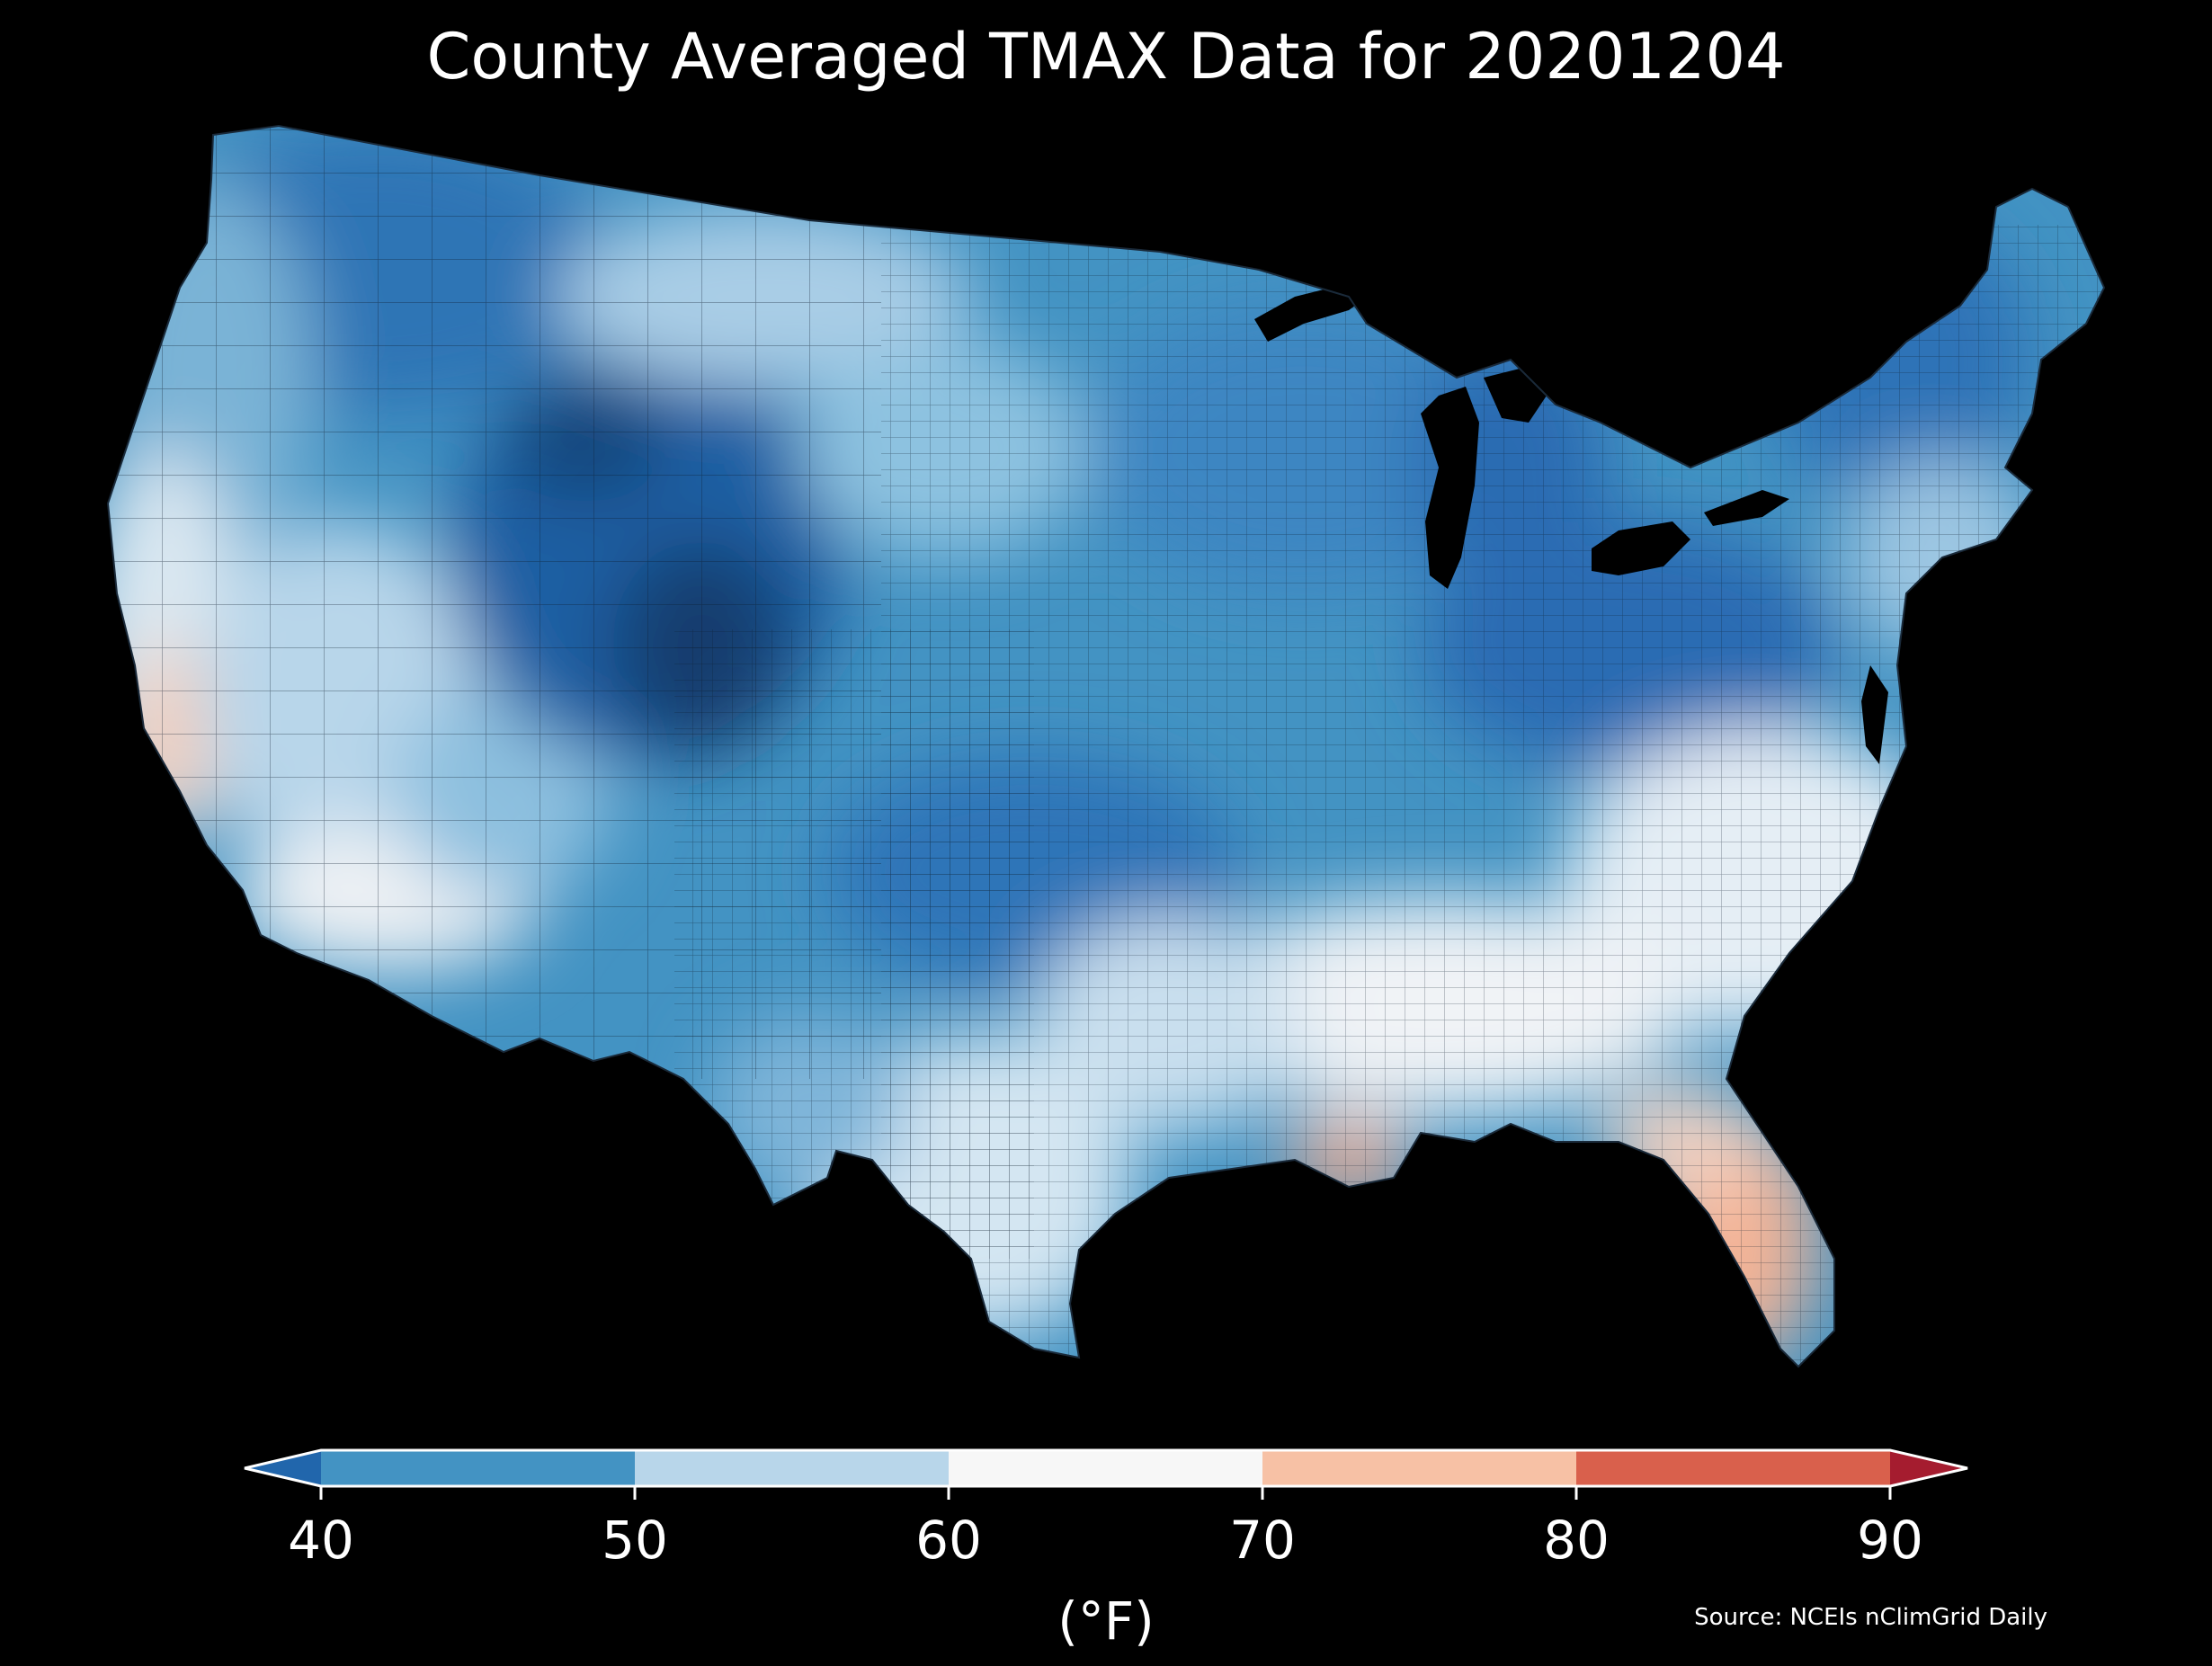  Describe the element at coordinates (1262, 1540) in the screenshot. I see `colorbar-tick-label-70: 70` at that location.